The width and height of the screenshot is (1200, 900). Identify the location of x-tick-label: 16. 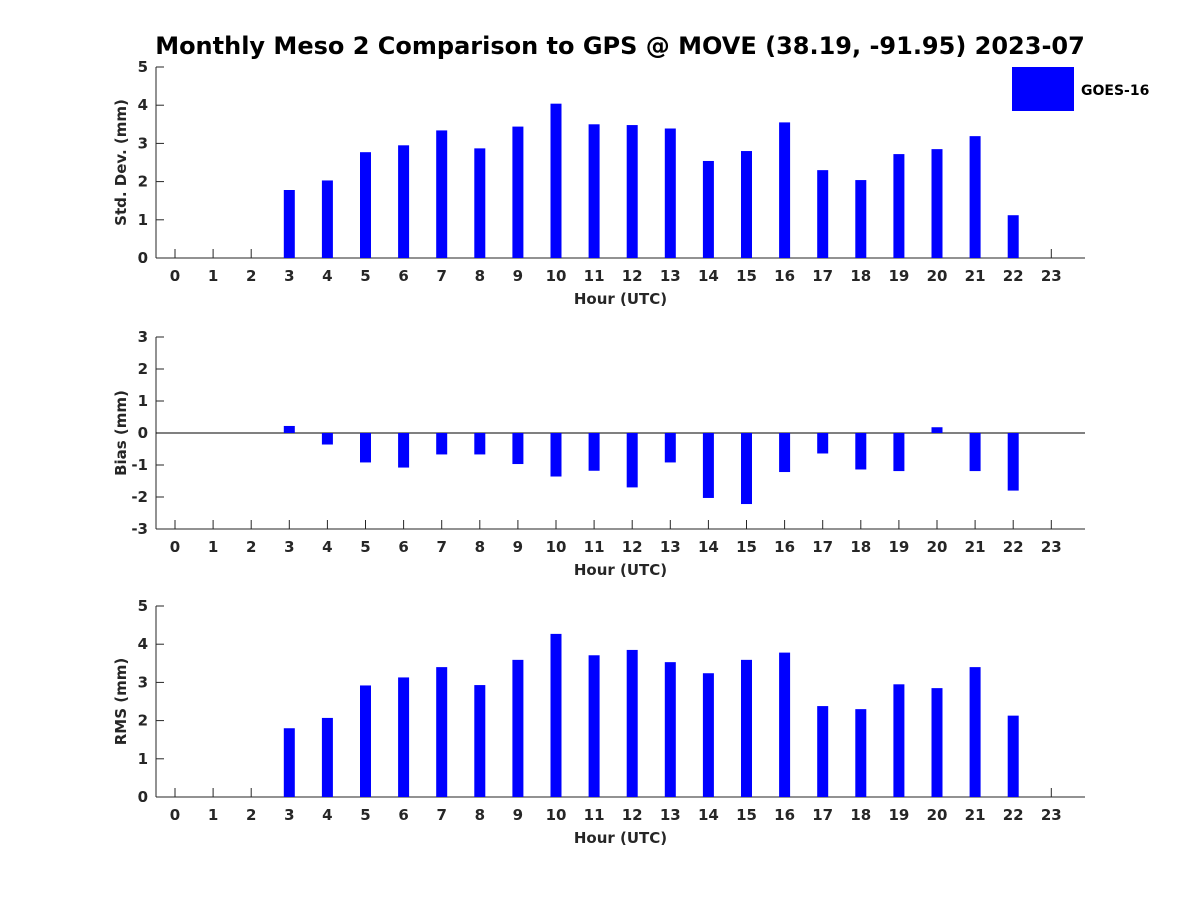
(784, 276).